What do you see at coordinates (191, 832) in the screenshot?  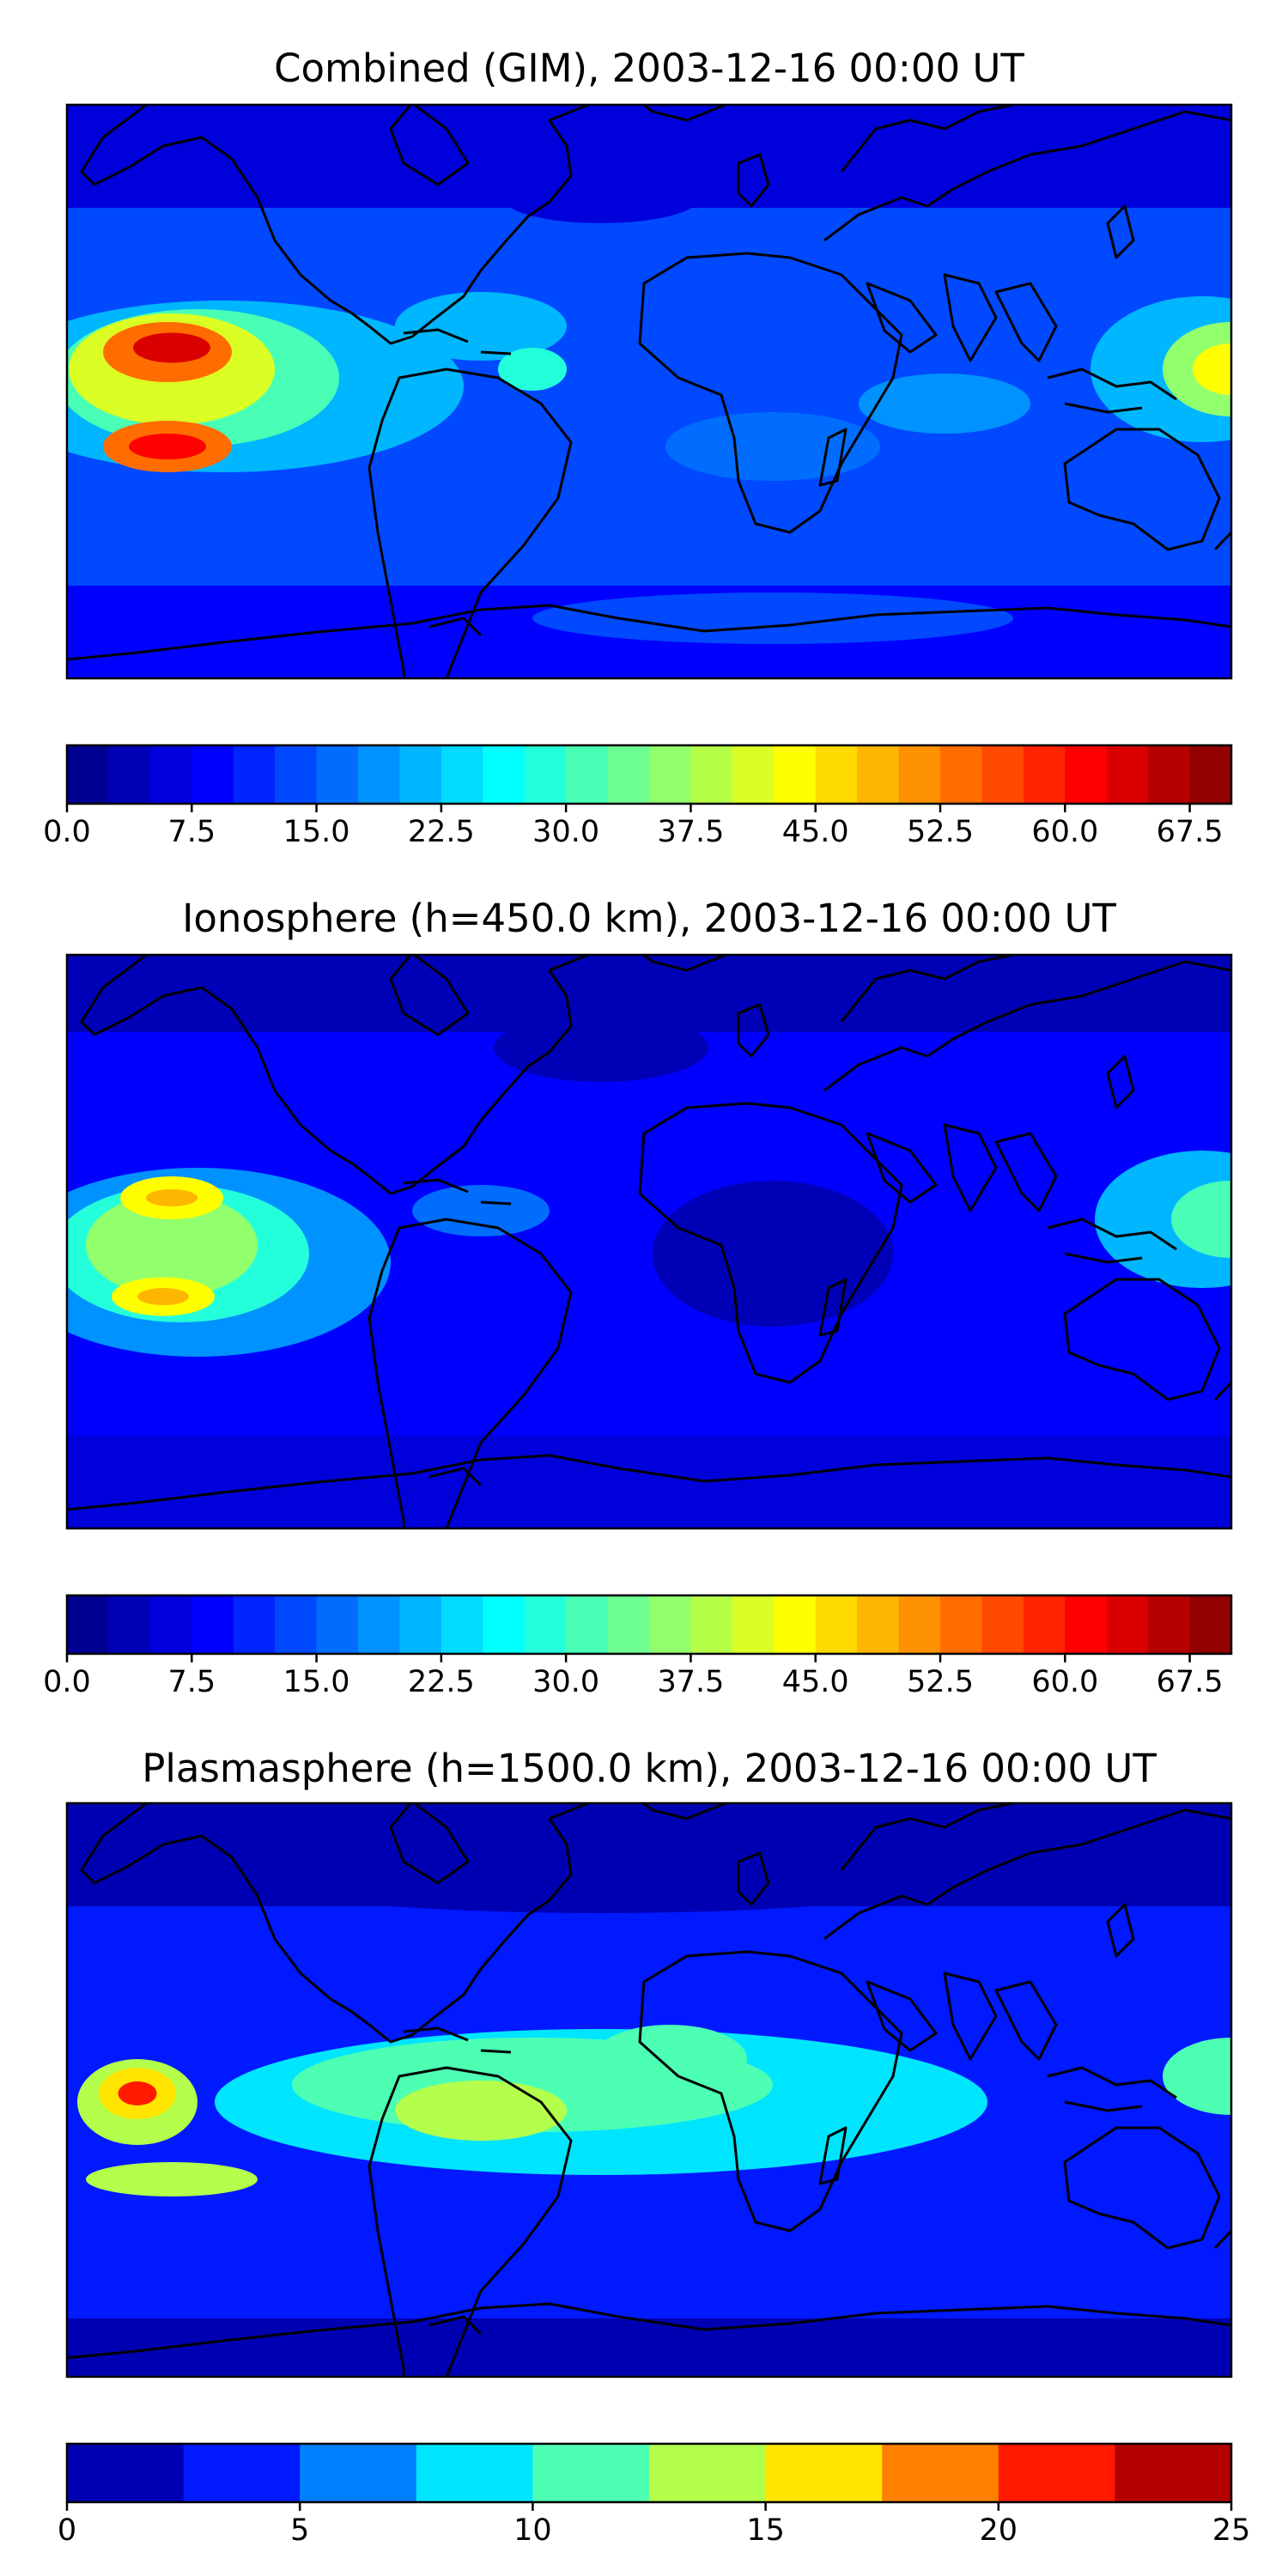 I see `colorbar-tick-label: 7.5` at bounding box center [191, 832].